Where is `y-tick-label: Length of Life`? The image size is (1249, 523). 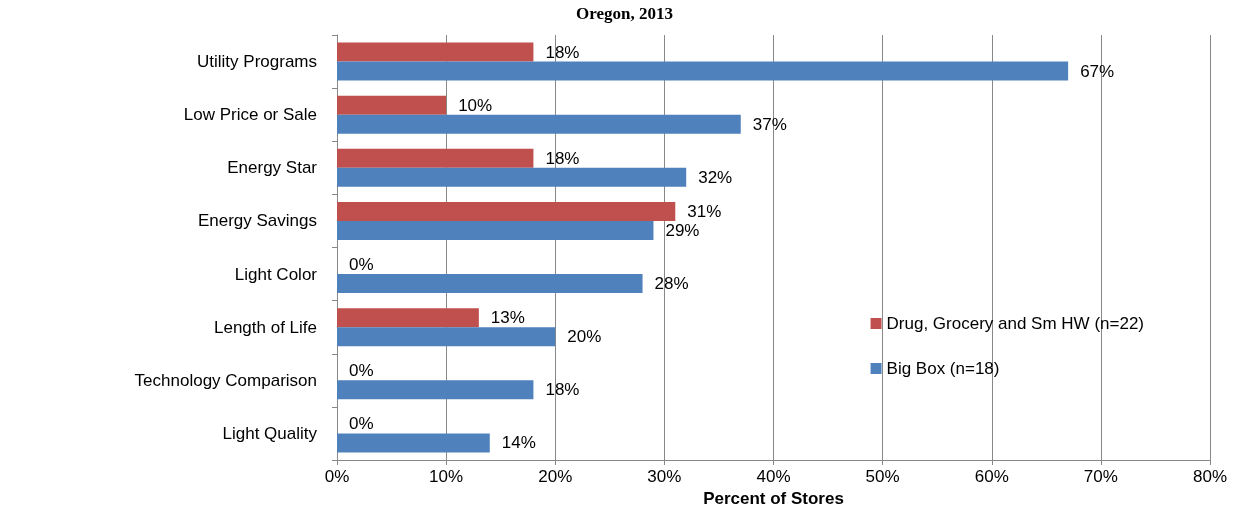
y-tick-label: Length of Life is located at coordinates (265, 327).